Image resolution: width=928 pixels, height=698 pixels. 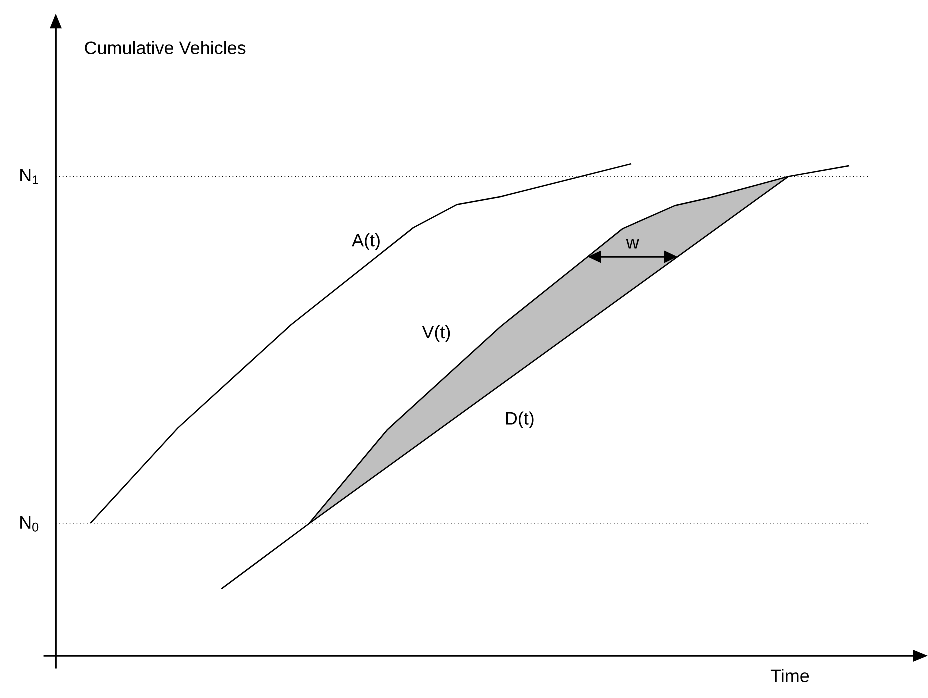 What do you see at coordinates (29, 176) in the screenshot?
I see `ref-line-label: N$_{1}$` at bounding box center [29, 176].